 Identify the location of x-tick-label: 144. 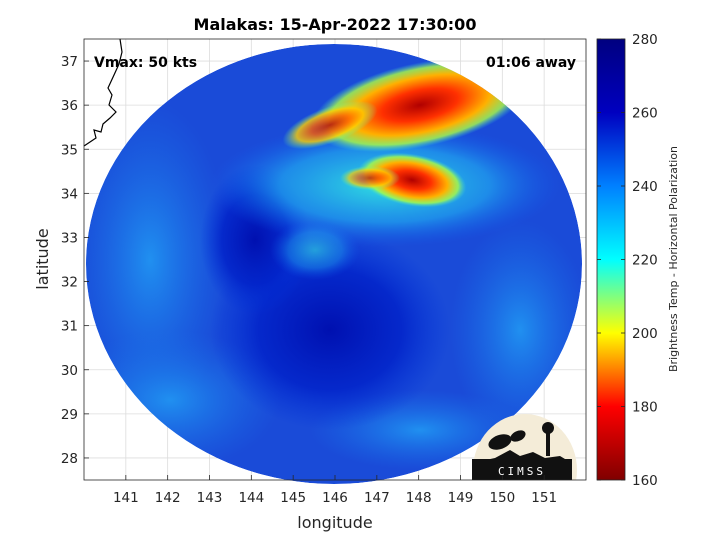
(251, 498).